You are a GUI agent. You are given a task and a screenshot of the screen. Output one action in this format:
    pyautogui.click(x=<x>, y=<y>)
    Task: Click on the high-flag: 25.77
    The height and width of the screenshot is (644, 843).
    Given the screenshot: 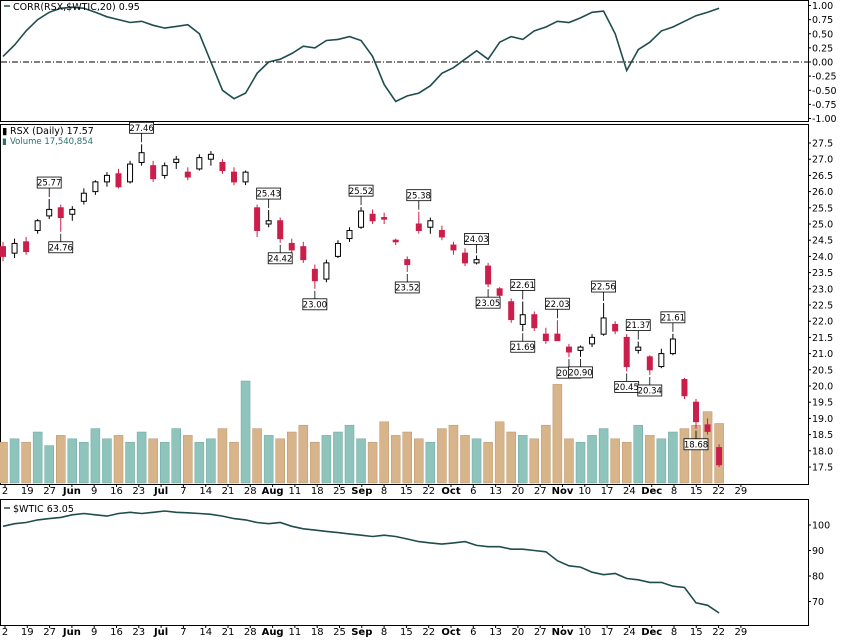 What is the action you would take?
    pyautogui.click(x=49, y=187)
    